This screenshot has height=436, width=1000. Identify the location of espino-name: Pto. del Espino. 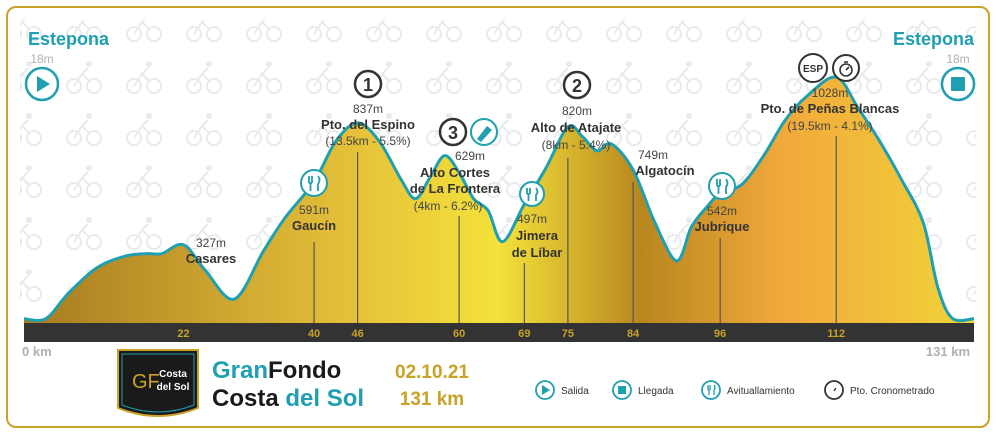
(368, 124).